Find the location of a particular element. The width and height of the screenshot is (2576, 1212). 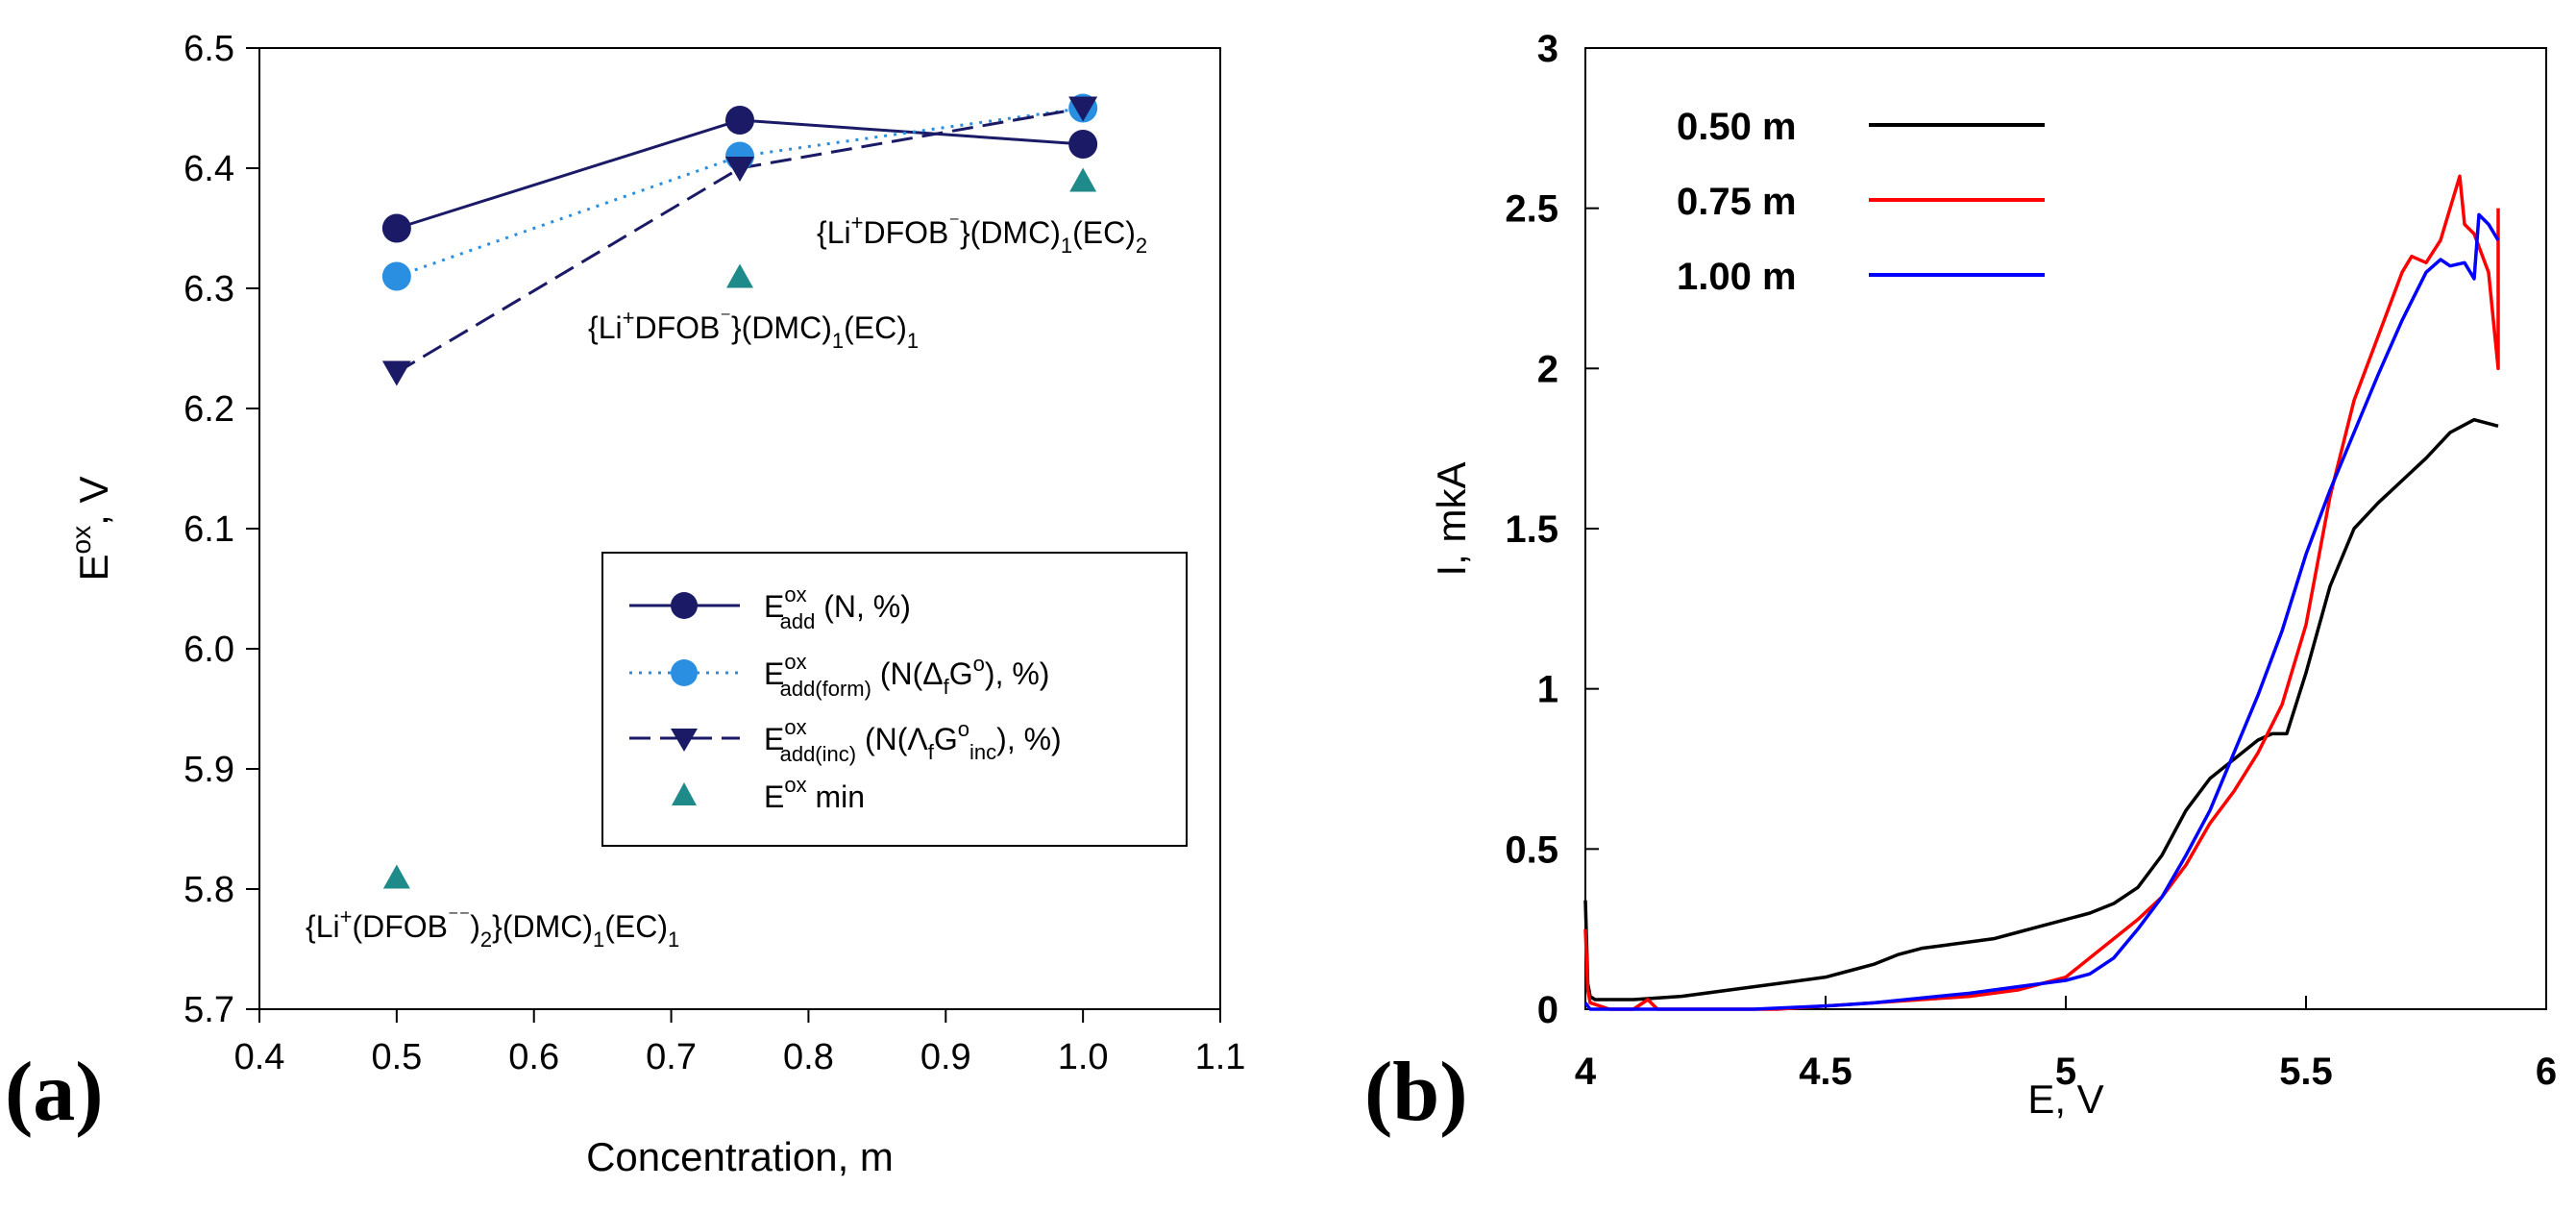

legend-a-label-1: Eox add (N, %) is located at coordinates (837, 607).